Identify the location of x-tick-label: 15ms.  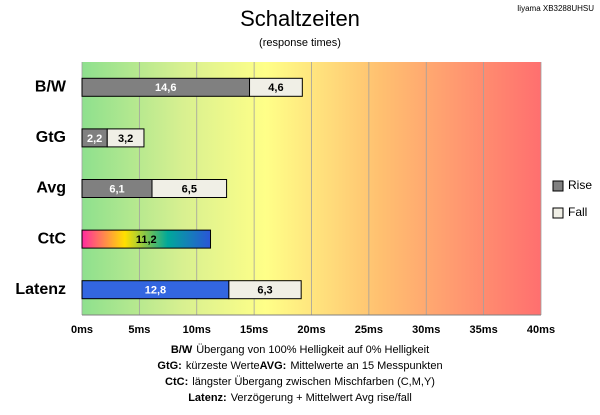
(254, 330).